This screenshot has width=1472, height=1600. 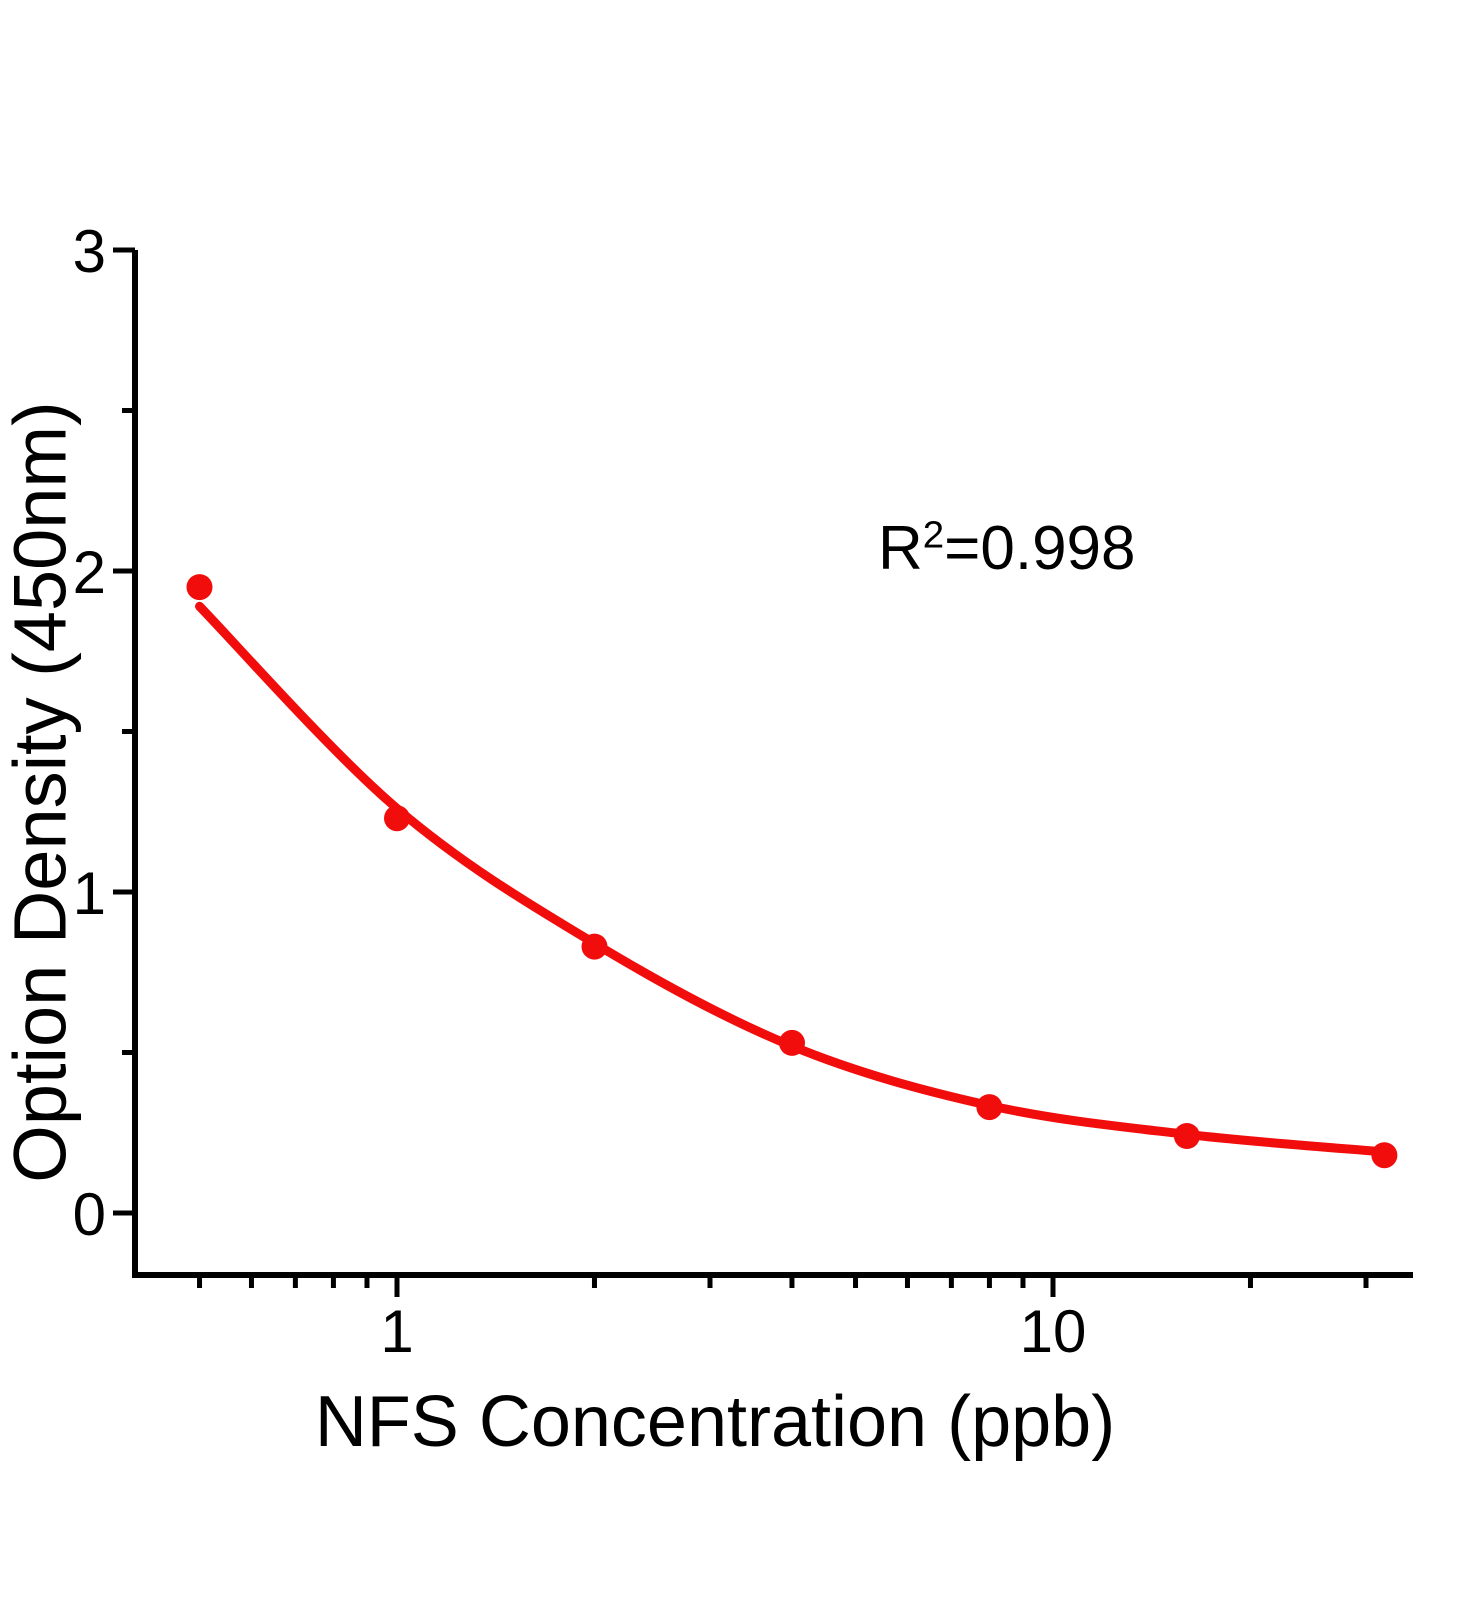 I want to click on x-tick-label: 1, so click(x=396, y=1331).